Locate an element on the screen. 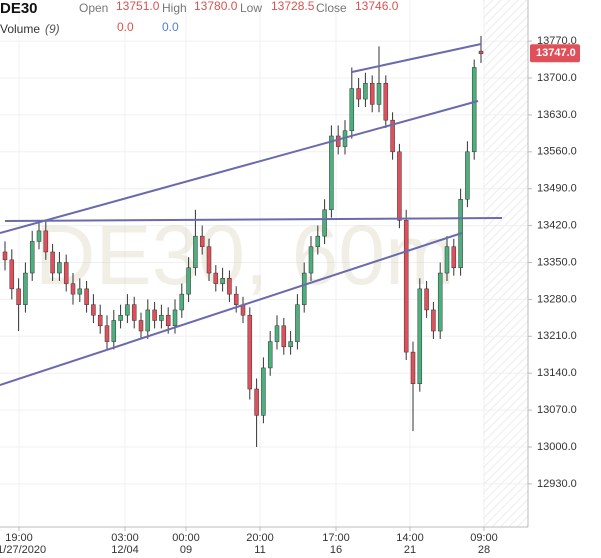  low-label: Low is located at coordinates (251, 8).